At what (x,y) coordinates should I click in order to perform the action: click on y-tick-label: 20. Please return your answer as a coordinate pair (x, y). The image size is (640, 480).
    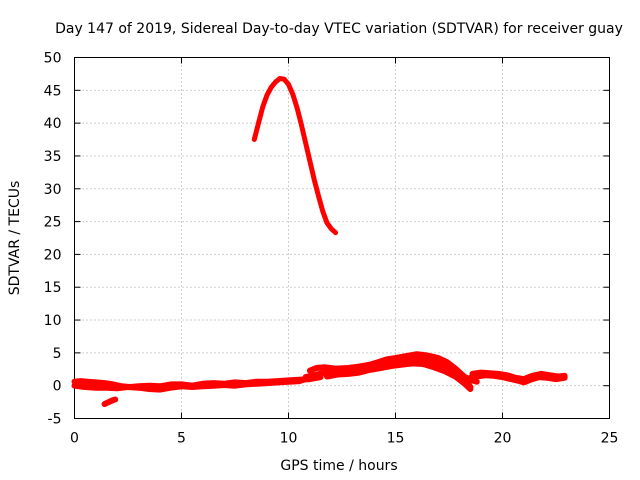
    Looking at the image, I should click on (53, 255).